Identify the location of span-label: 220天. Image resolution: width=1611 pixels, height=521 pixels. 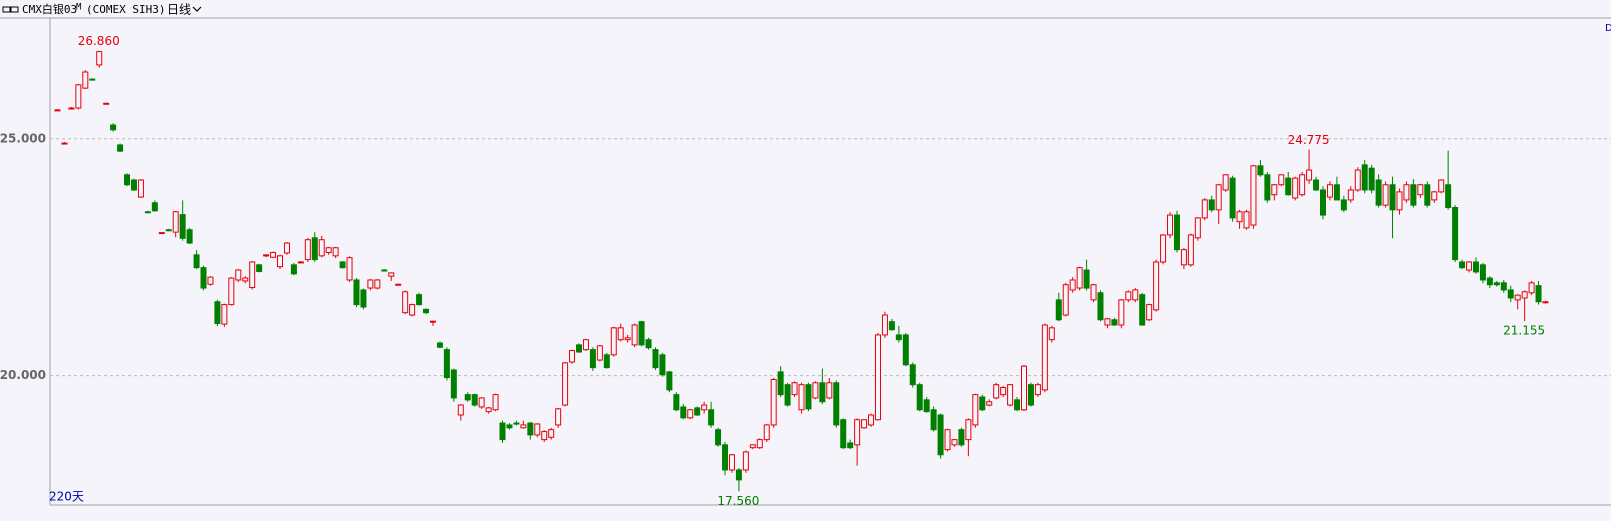
(66, 497).